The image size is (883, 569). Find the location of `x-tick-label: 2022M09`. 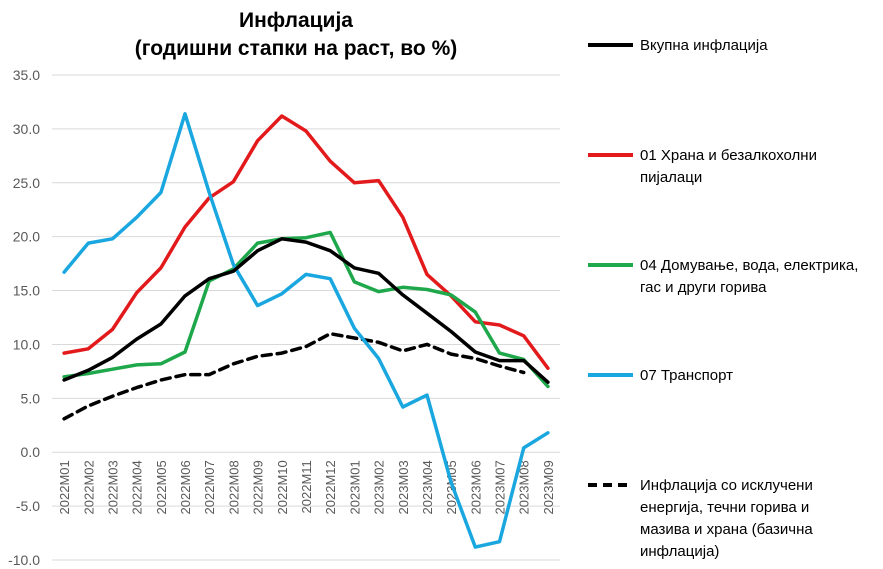

x-tick-label: 2022M09 is located at coordinates (258, 487).